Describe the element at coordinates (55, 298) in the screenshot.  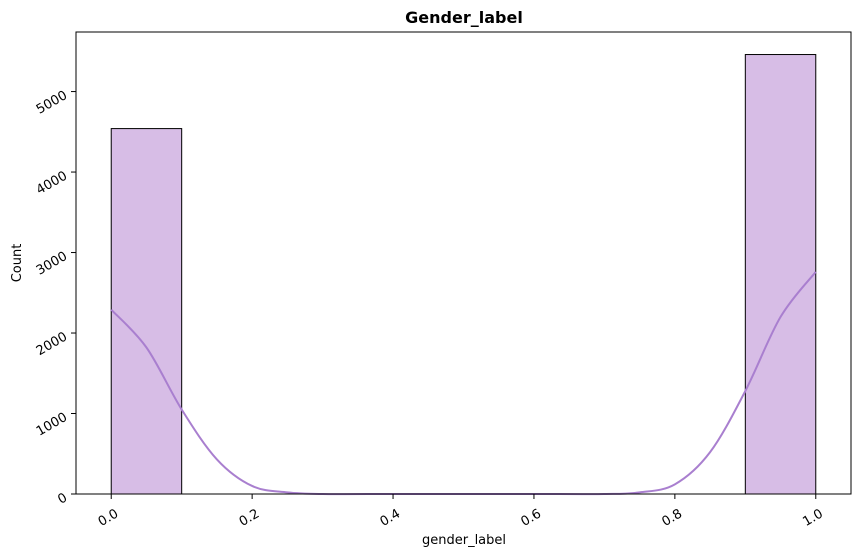
I see `y-axis: 0 1000 2000 3000 4000 5000` at that location.